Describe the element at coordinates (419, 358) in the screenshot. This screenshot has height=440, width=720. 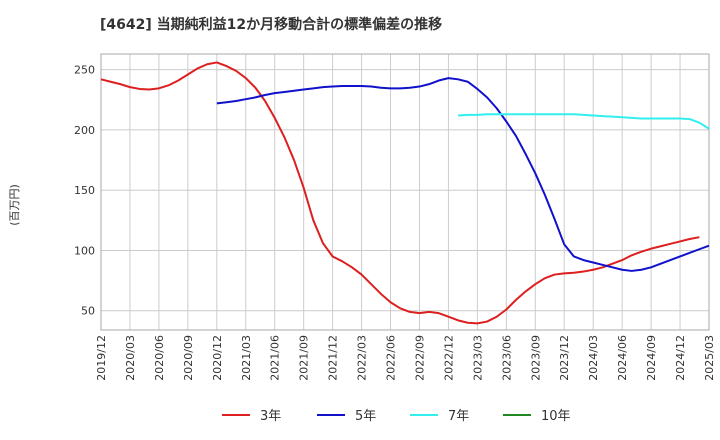
I see `x-tick-label: 2022/09` at that location.